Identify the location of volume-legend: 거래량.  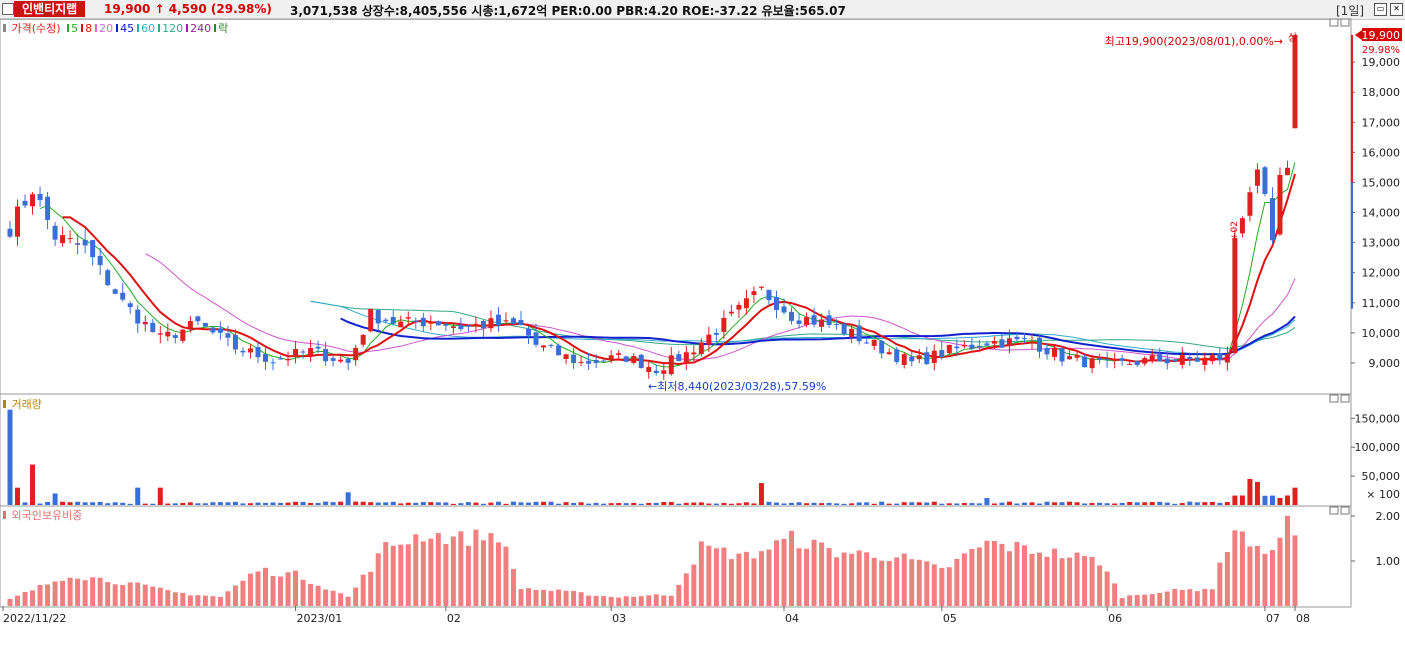
(24, 404).